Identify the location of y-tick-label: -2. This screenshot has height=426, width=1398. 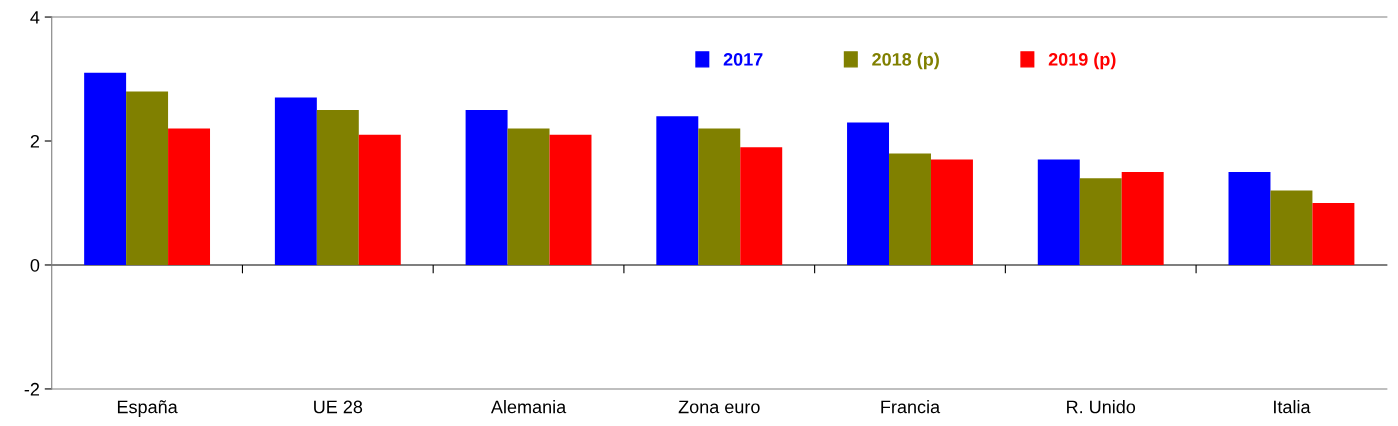
(32, 389).